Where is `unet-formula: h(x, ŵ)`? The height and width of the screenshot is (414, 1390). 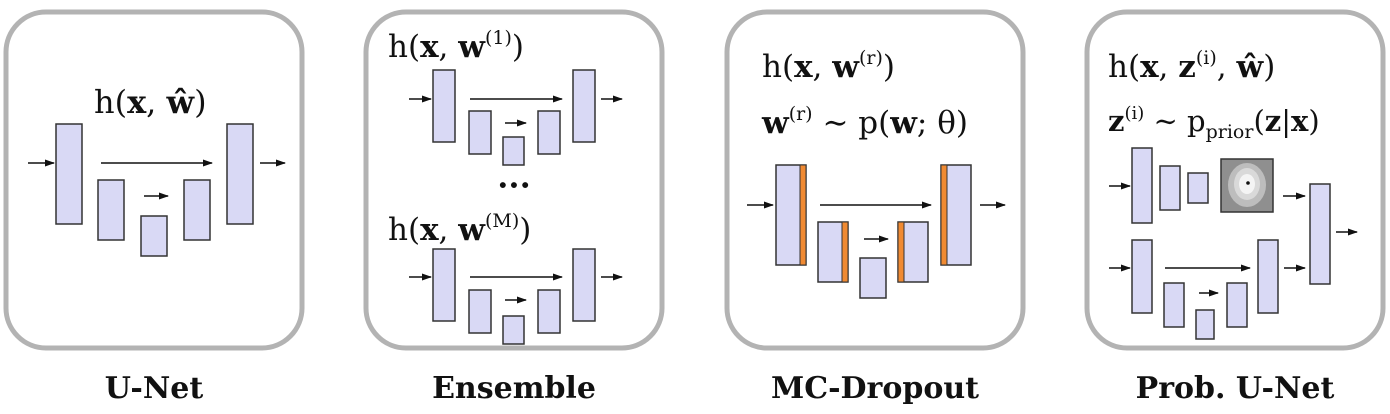 unet-formula: h(x, ŵ) is located at coordinates (150, 102).